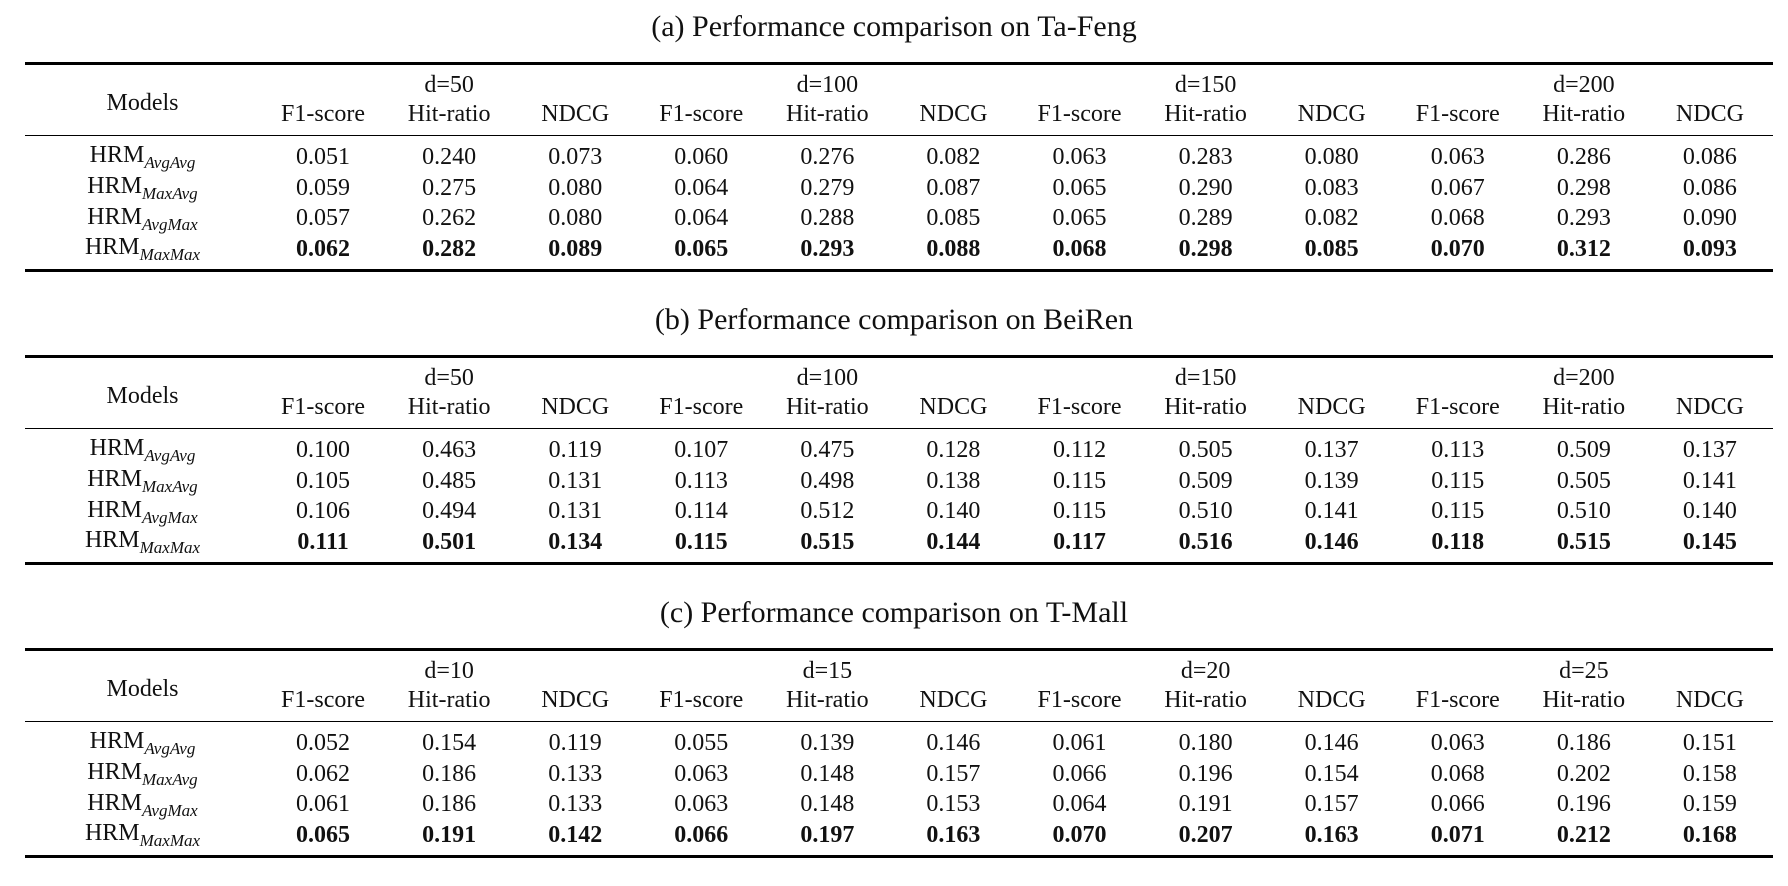 The height and width of the screenshot is (886, 1788). Describe the element at coordinates (1583, 742) in the screenshot. I see `value-cell: 0.186` at that location.